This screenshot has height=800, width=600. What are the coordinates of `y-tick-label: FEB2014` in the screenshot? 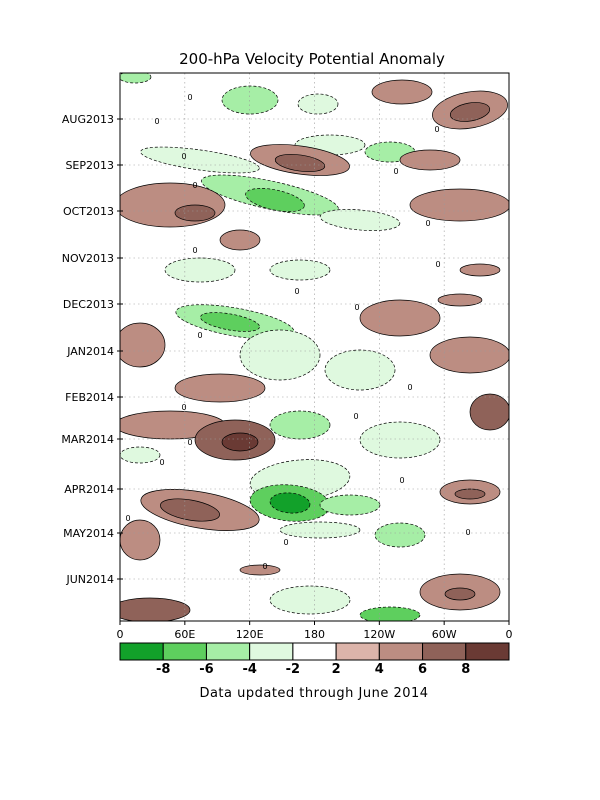 It's located at (89, 397).